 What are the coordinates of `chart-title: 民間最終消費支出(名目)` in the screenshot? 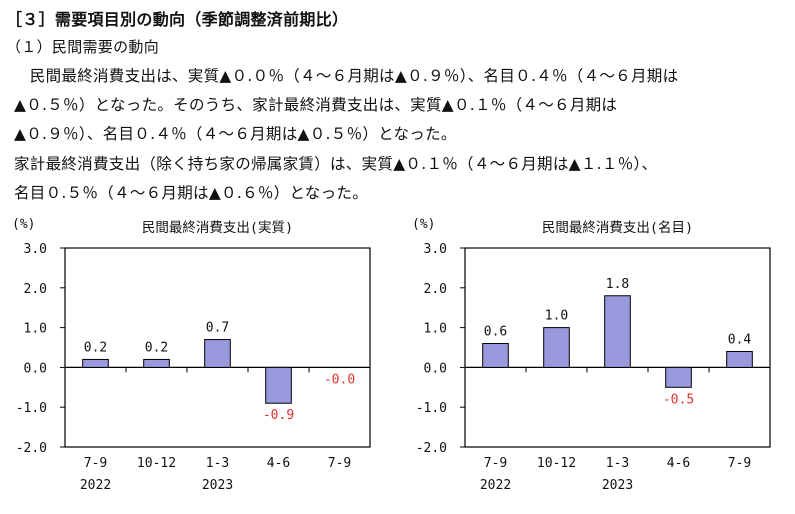 It's located at (617, 228).